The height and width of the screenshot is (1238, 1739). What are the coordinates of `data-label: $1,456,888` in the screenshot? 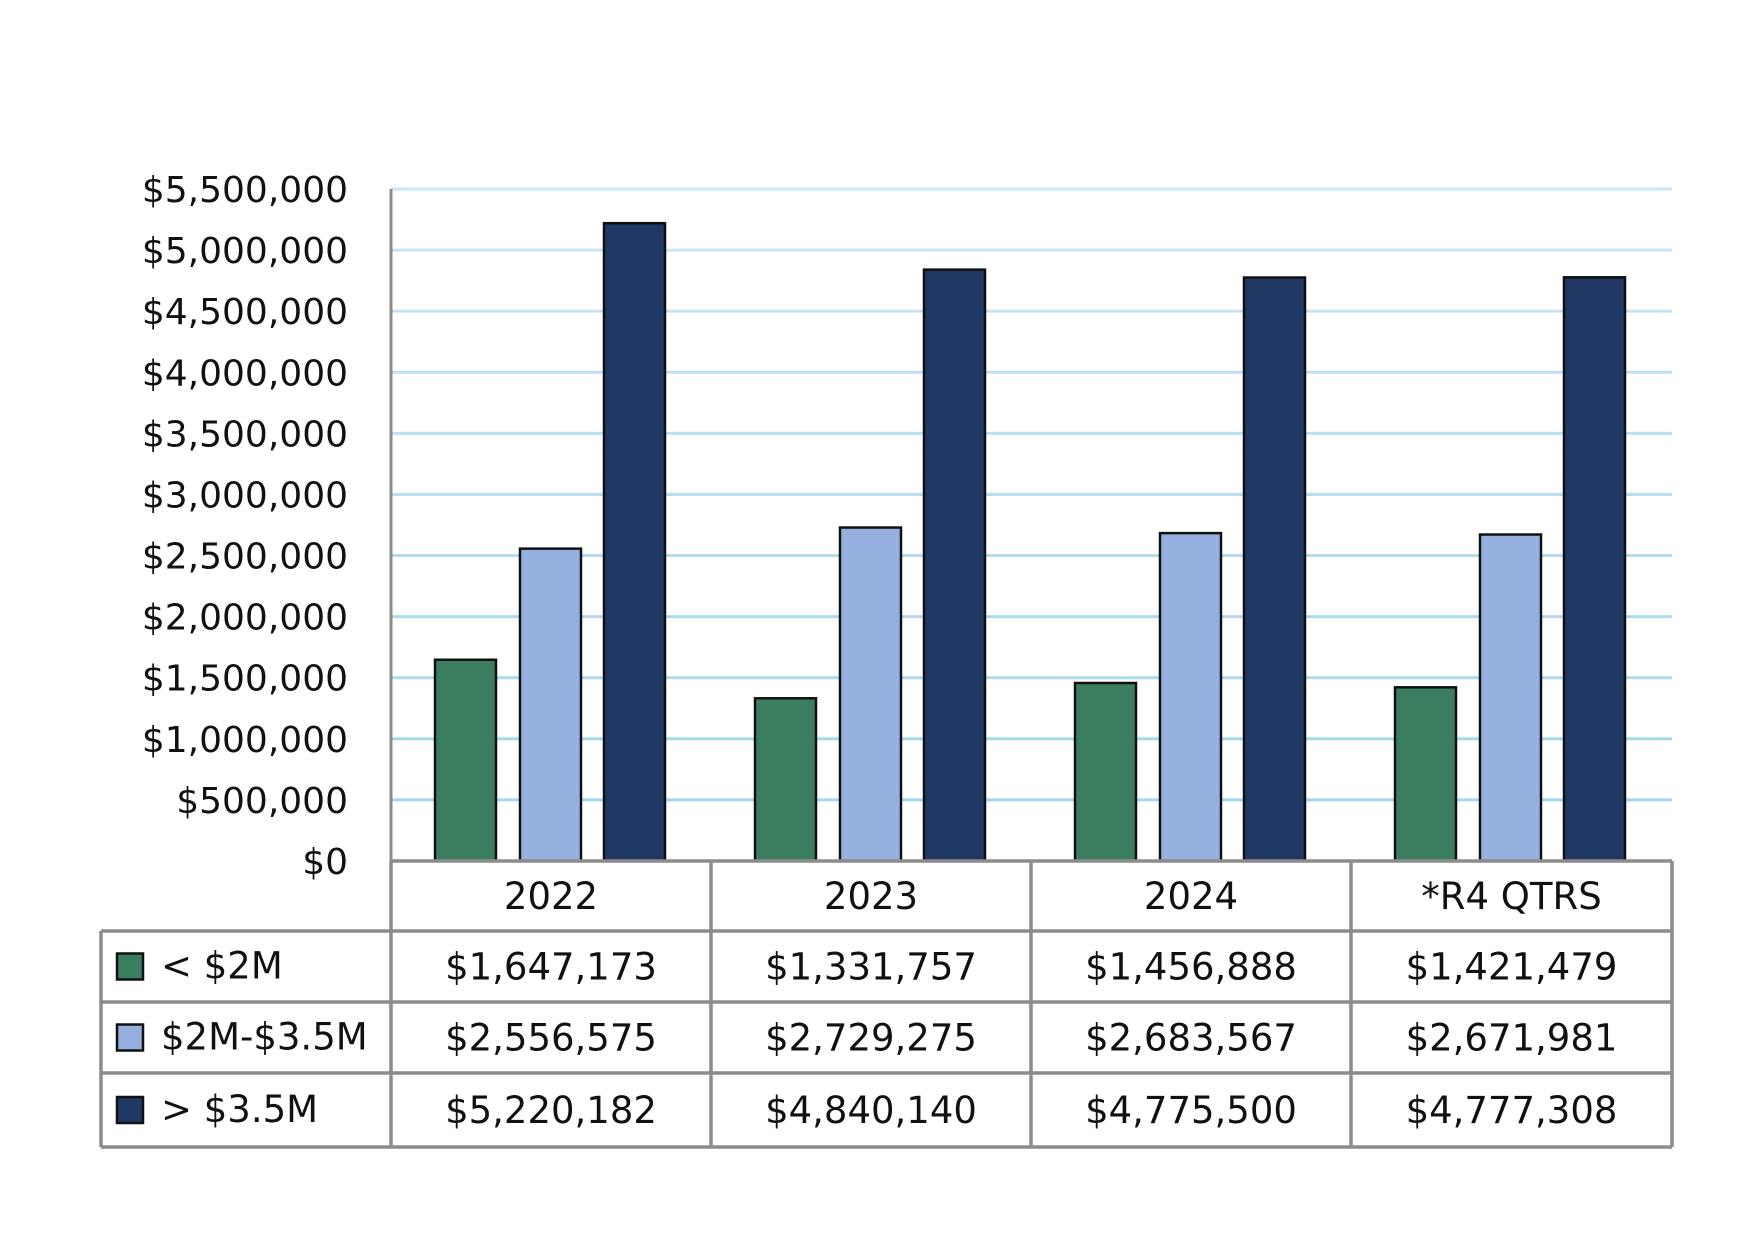 It's located at (1191, 967).